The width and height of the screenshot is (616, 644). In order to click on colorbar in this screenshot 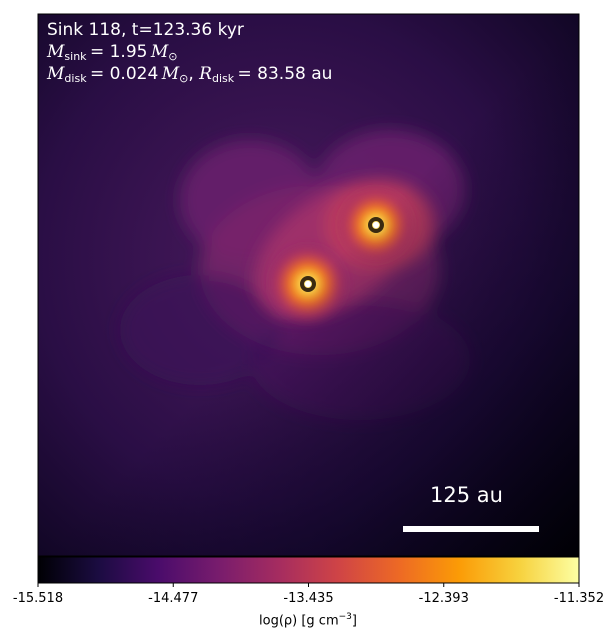, I will do `click(308, 571)`.